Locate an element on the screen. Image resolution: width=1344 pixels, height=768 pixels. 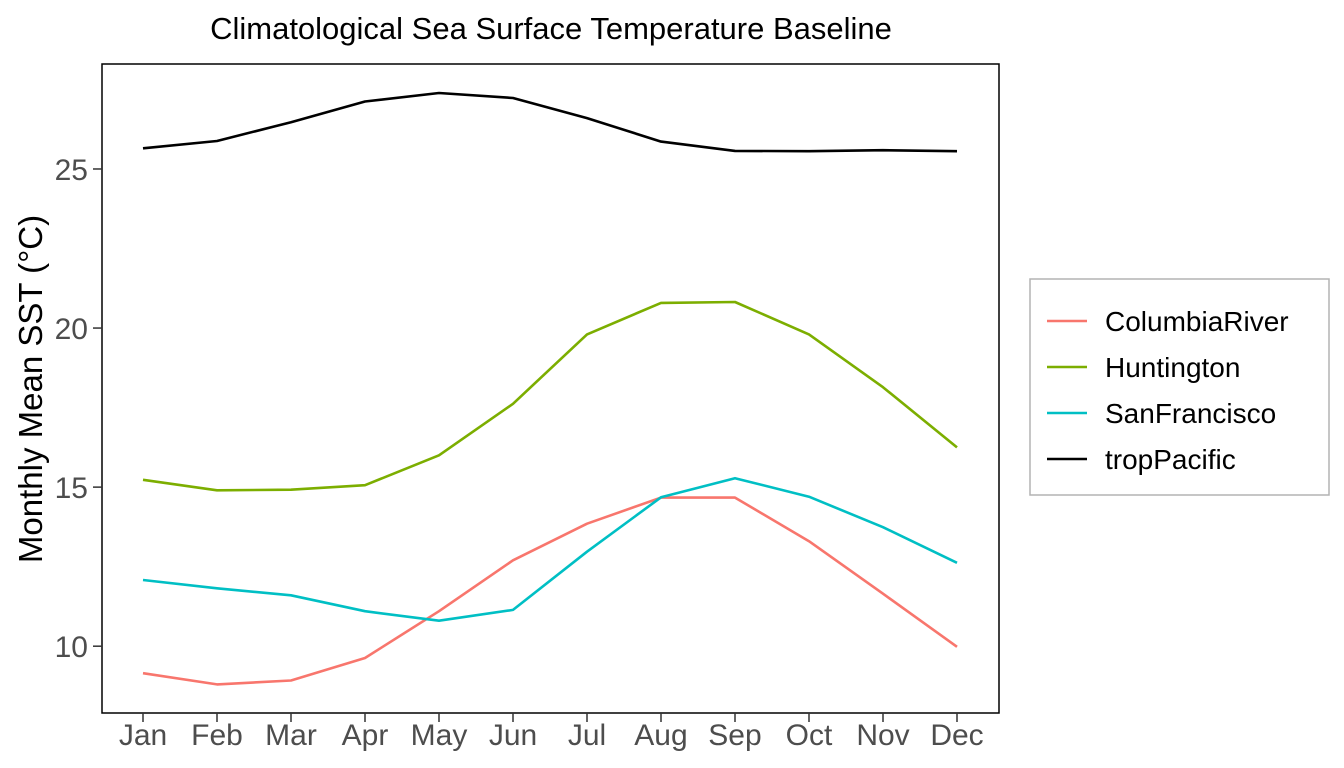
x-axis: Jan Feb Mar Apr May Jun Jul Aug Sep Oct Nov Dec is located at coordinates (551, 732).